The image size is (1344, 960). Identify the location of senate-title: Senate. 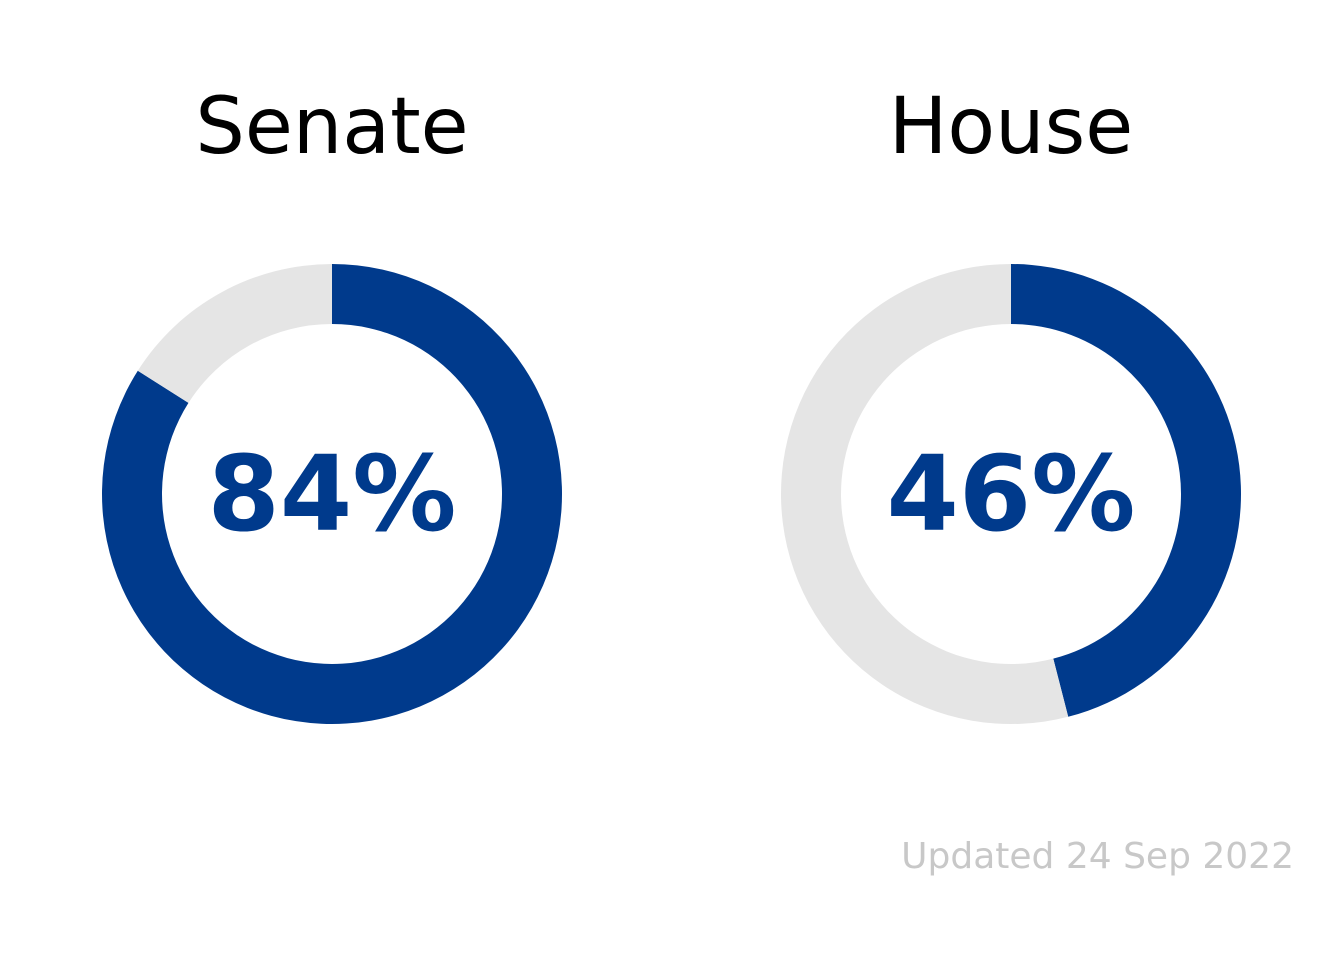
(331, 127).